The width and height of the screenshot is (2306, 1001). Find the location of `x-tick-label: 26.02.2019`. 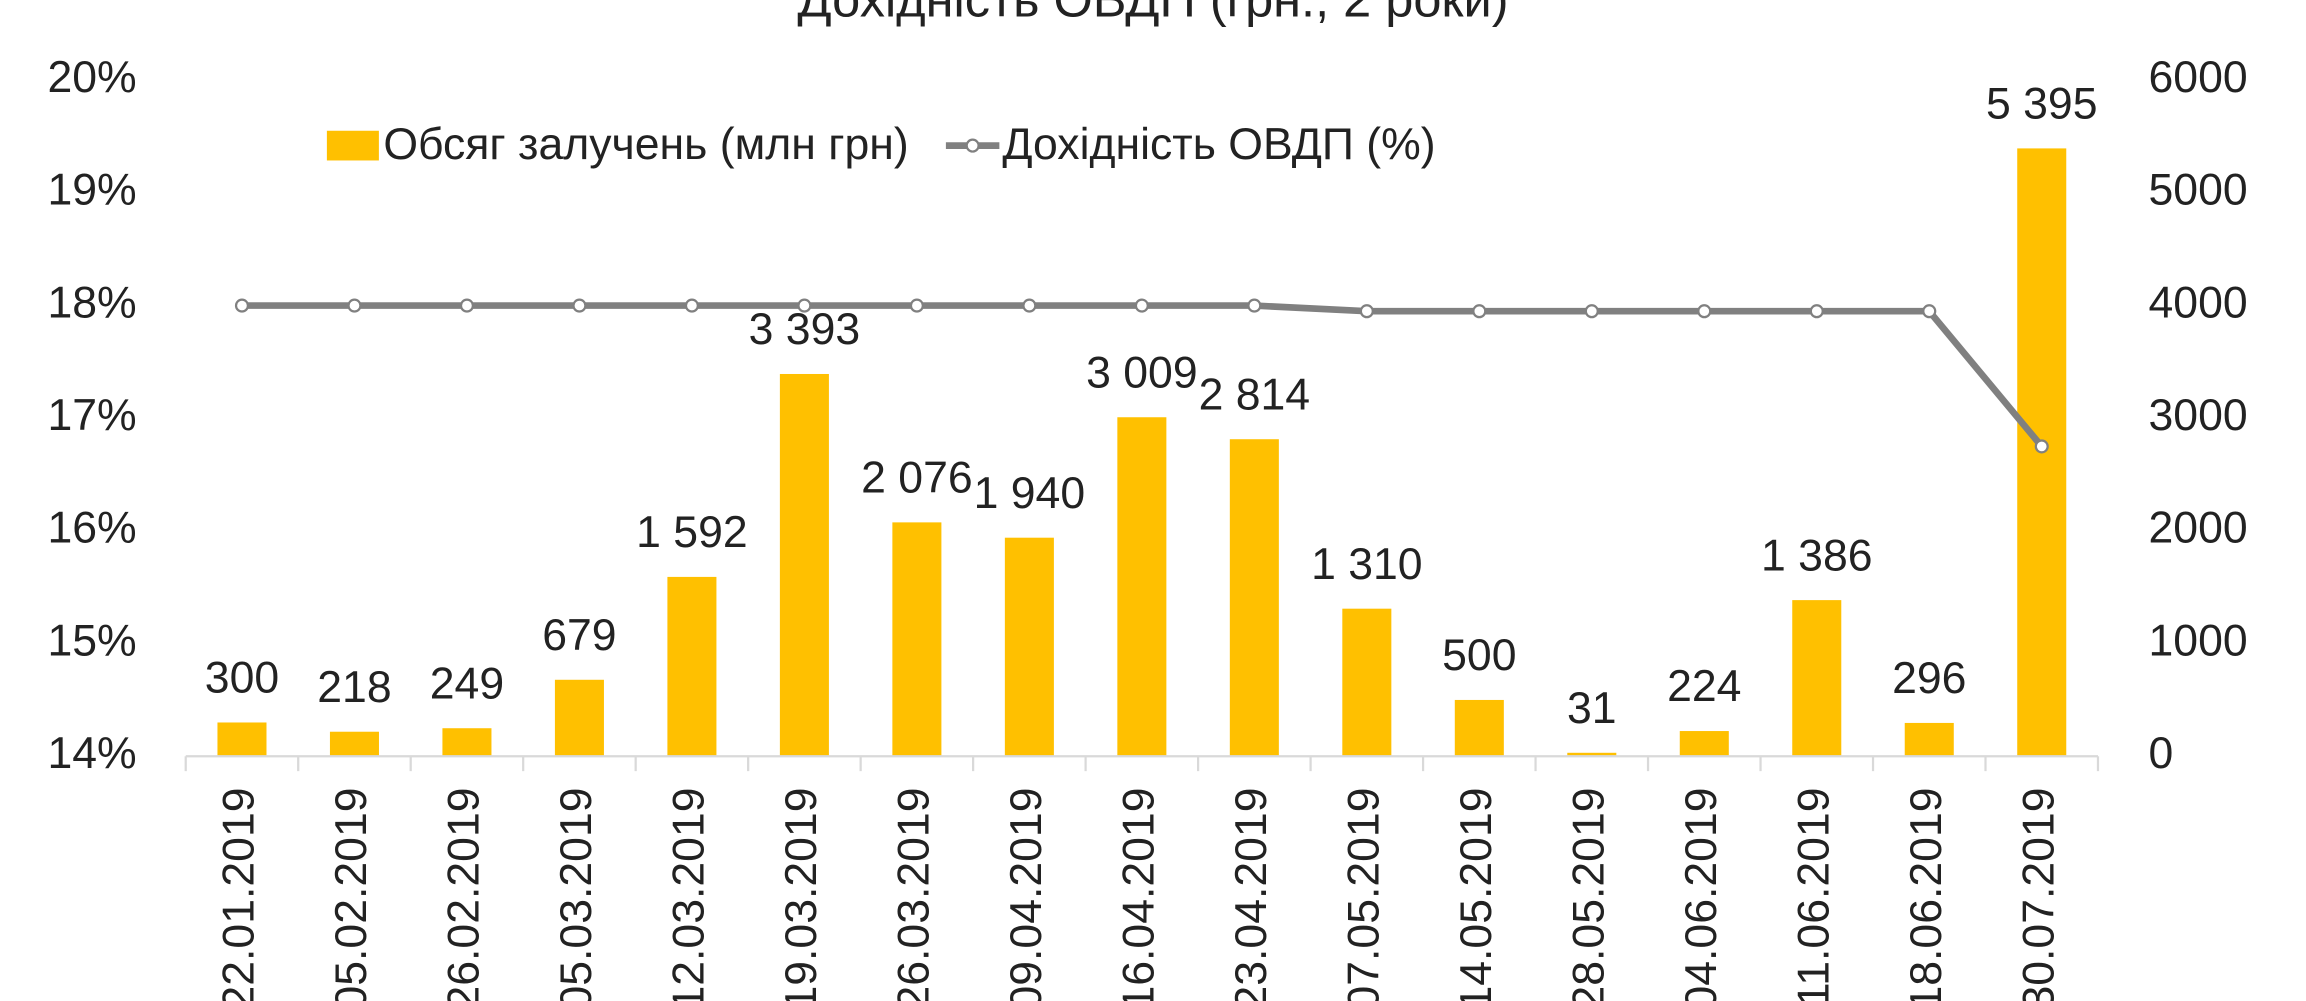

x-tick-label: 26.02.2019 is located at coordinates (464, 894).